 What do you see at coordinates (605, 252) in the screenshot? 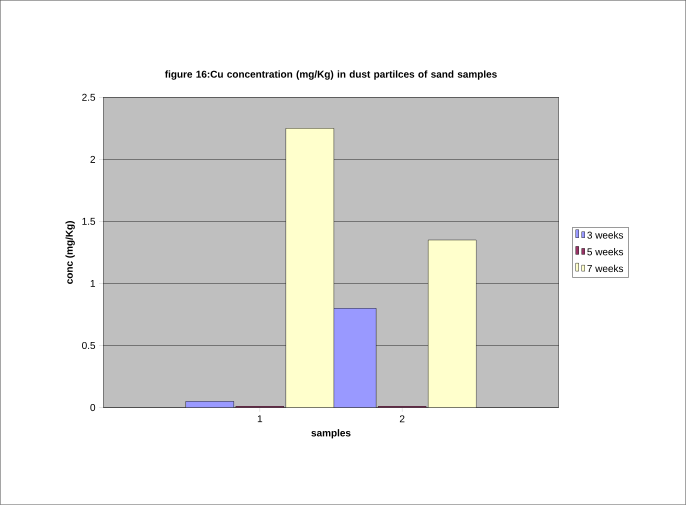
I see `legend-label: 5 weeks` at bounding box center [605, 252].